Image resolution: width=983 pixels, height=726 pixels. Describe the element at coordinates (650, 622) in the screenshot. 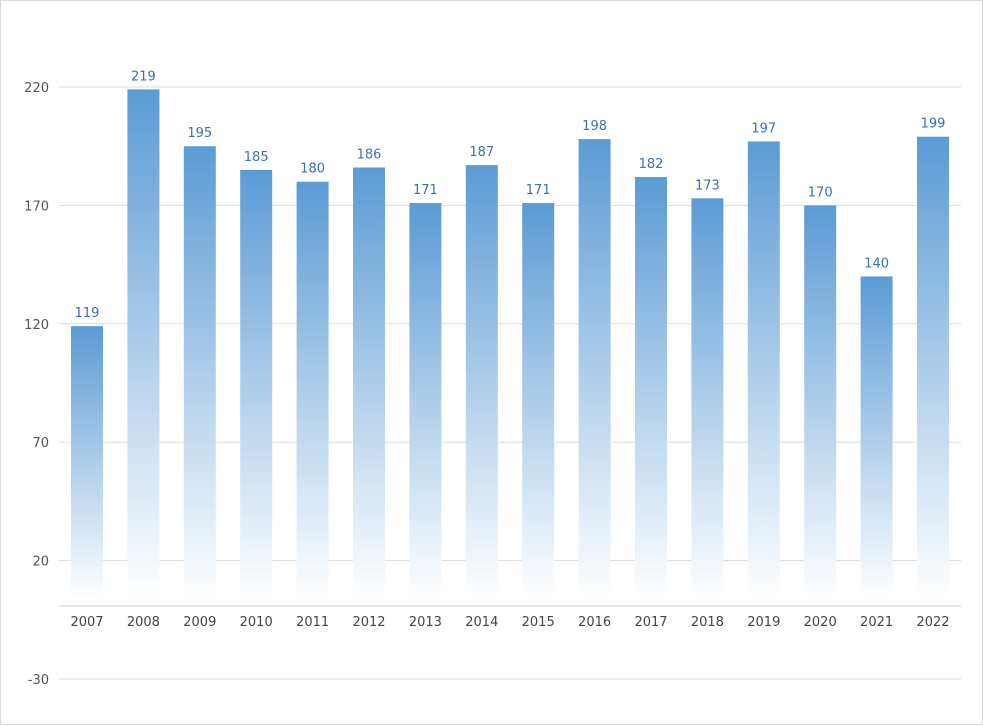

I see `x-tick-label-2017: 2017` at that location.